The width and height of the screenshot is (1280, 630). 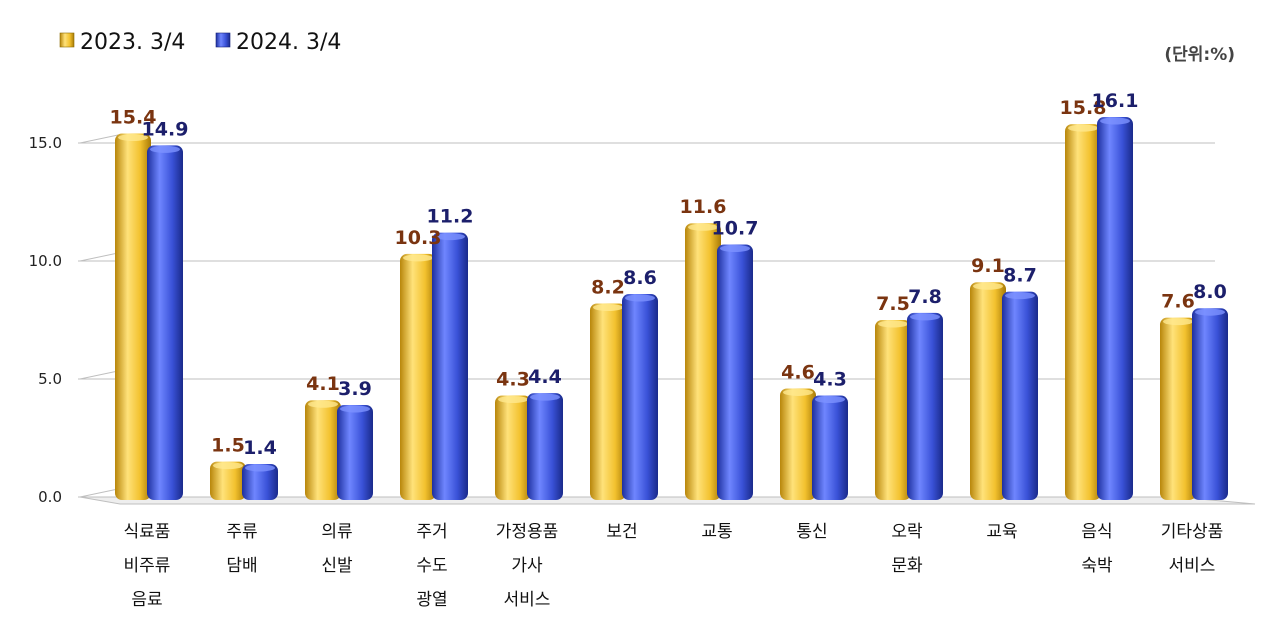 I want to click on data-label-2023: 15.8, so click(x=1083, y=108).